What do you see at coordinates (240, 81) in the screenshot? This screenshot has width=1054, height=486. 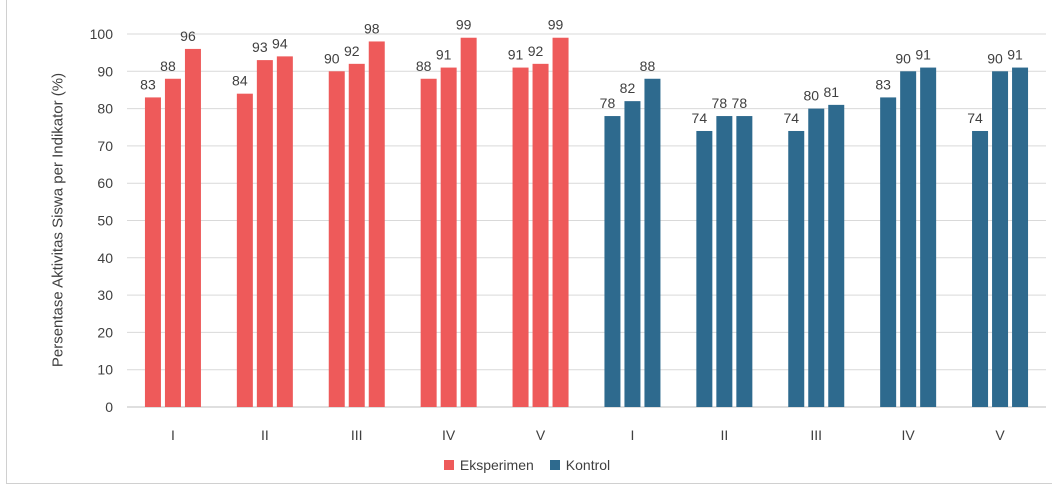 I see `data-label: 84` at bounding box center [240, 81].